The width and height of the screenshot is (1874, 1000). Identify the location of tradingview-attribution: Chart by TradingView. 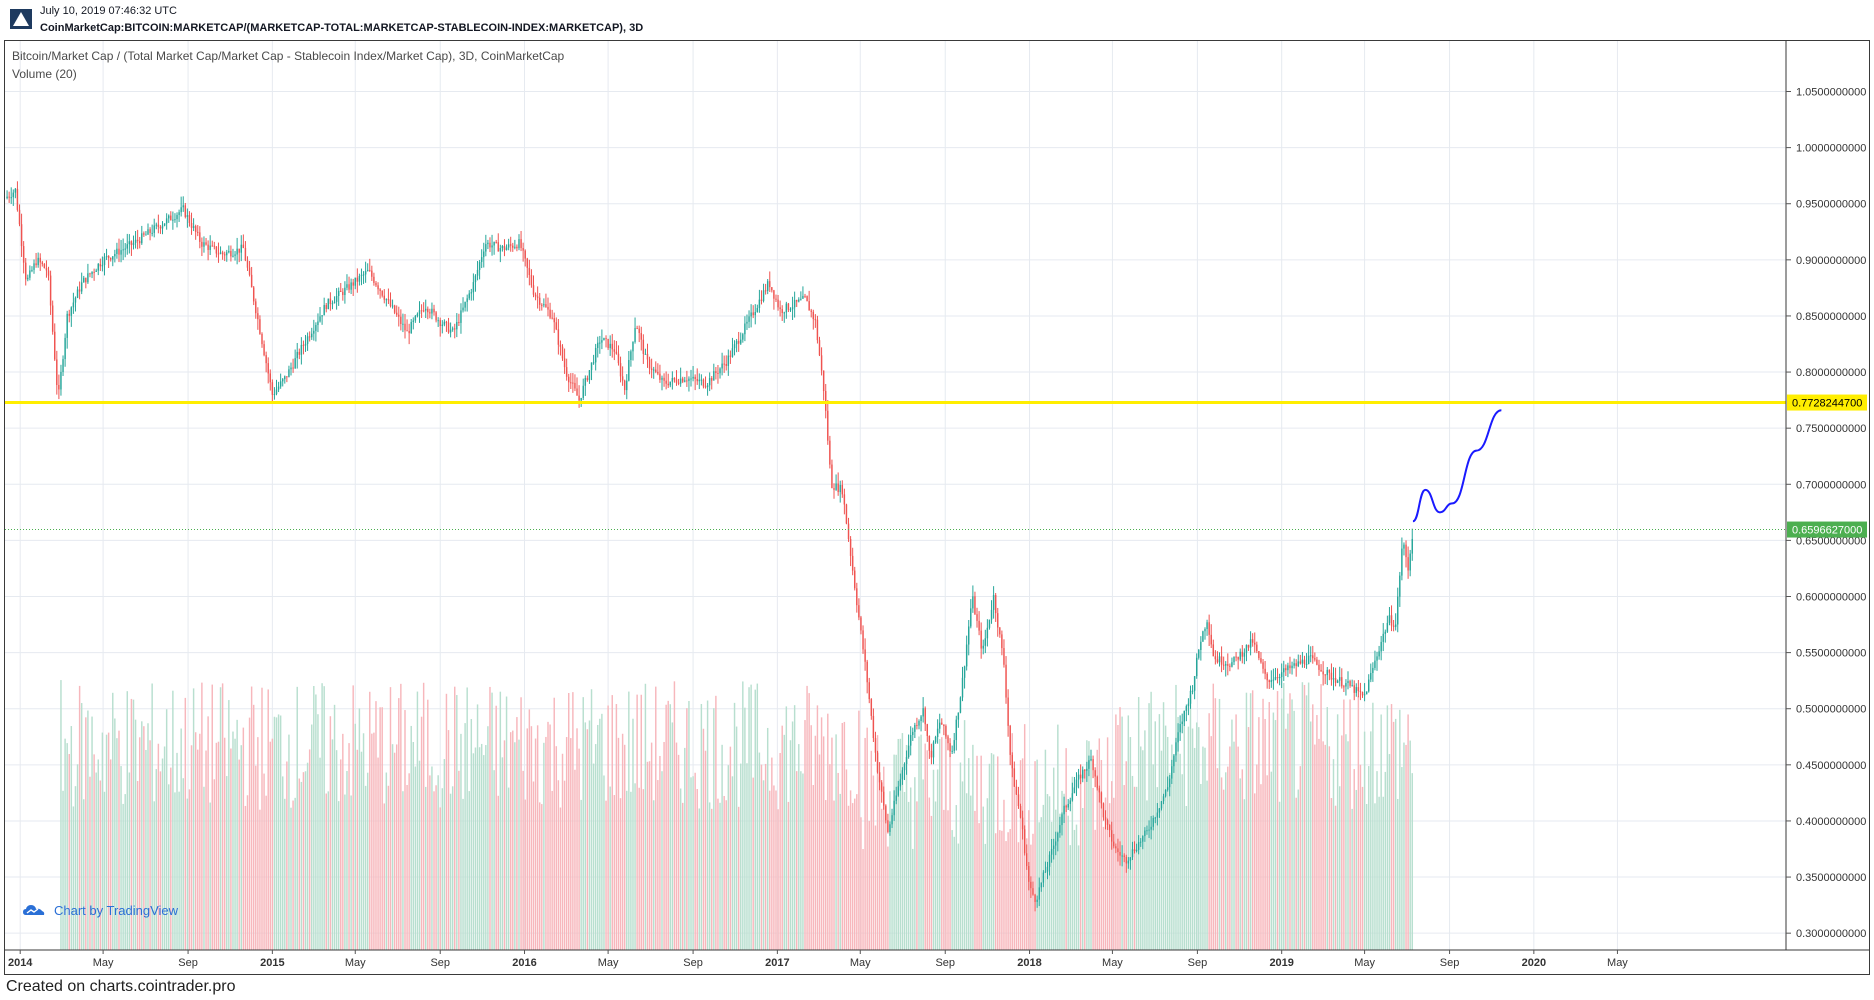
(100, 910).